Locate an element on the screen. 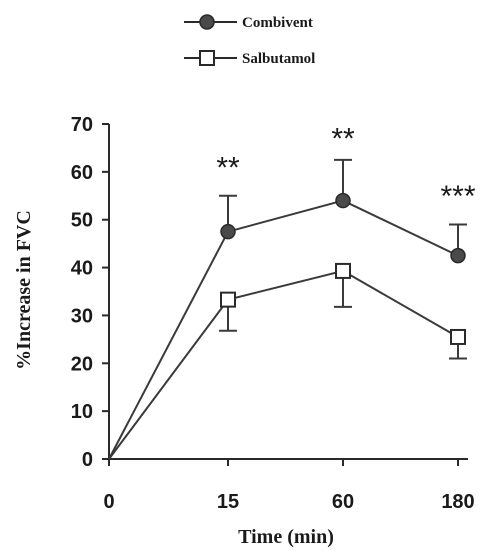 This screenshot has height=551, width=491. x-tick-label: 180 is located at coordinates (457, 502).